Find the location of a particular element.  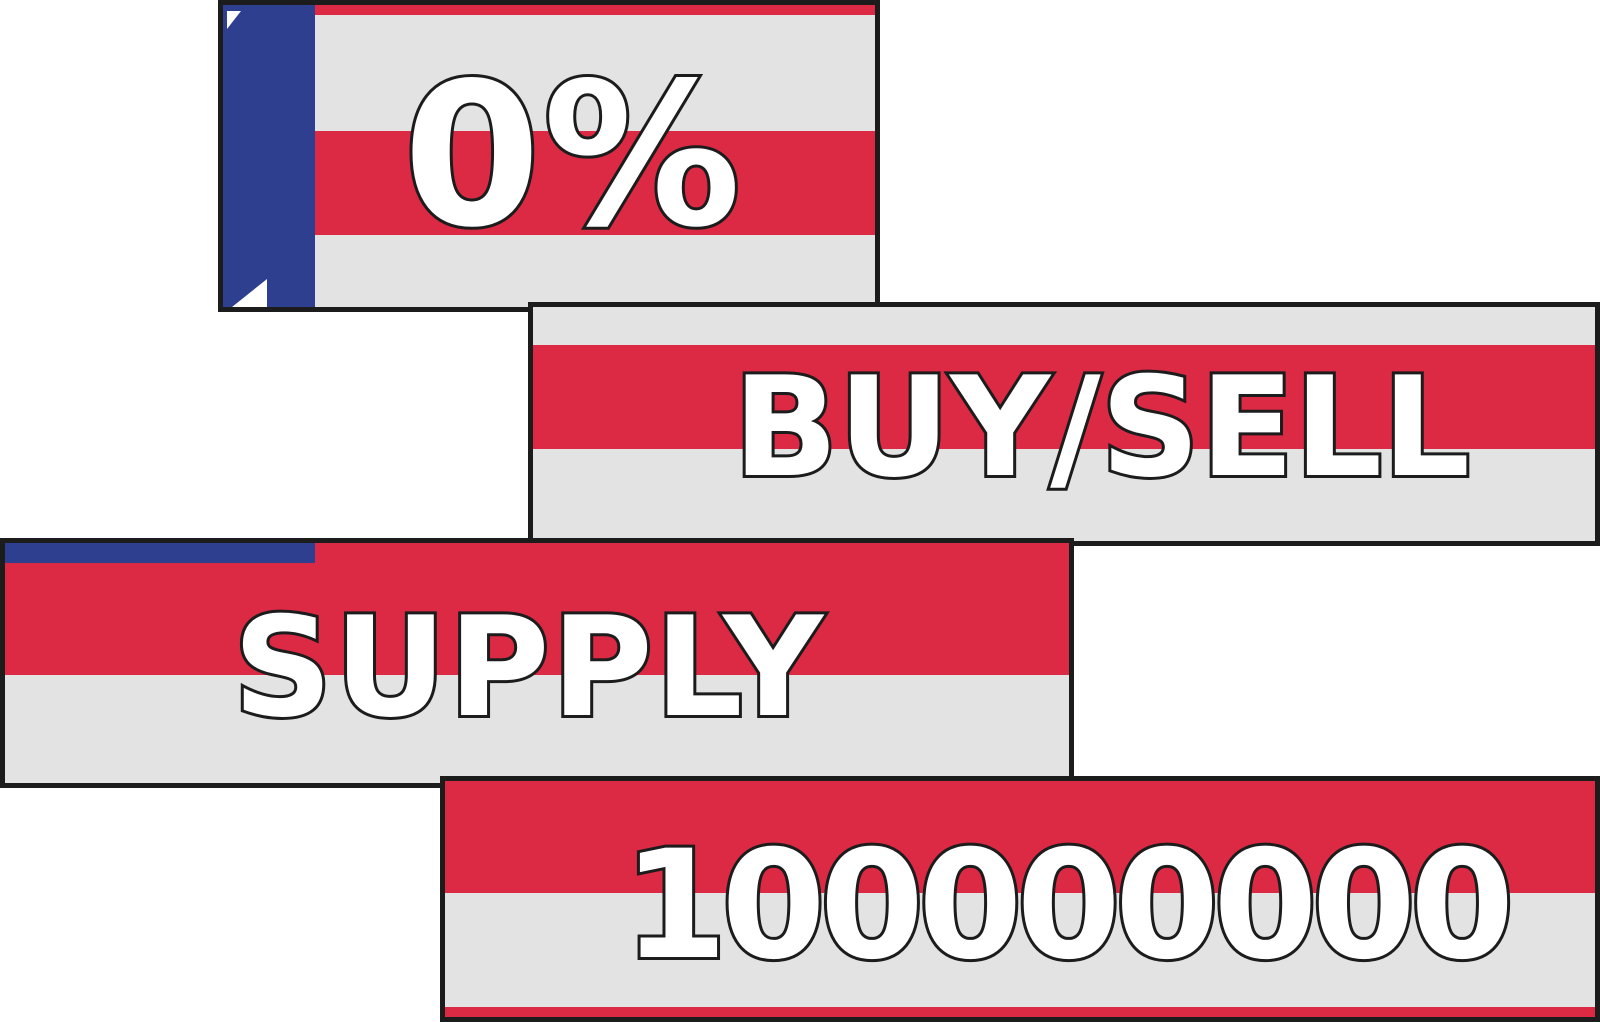

fee-percent-text: 0% is located at coordinates (572, 155).